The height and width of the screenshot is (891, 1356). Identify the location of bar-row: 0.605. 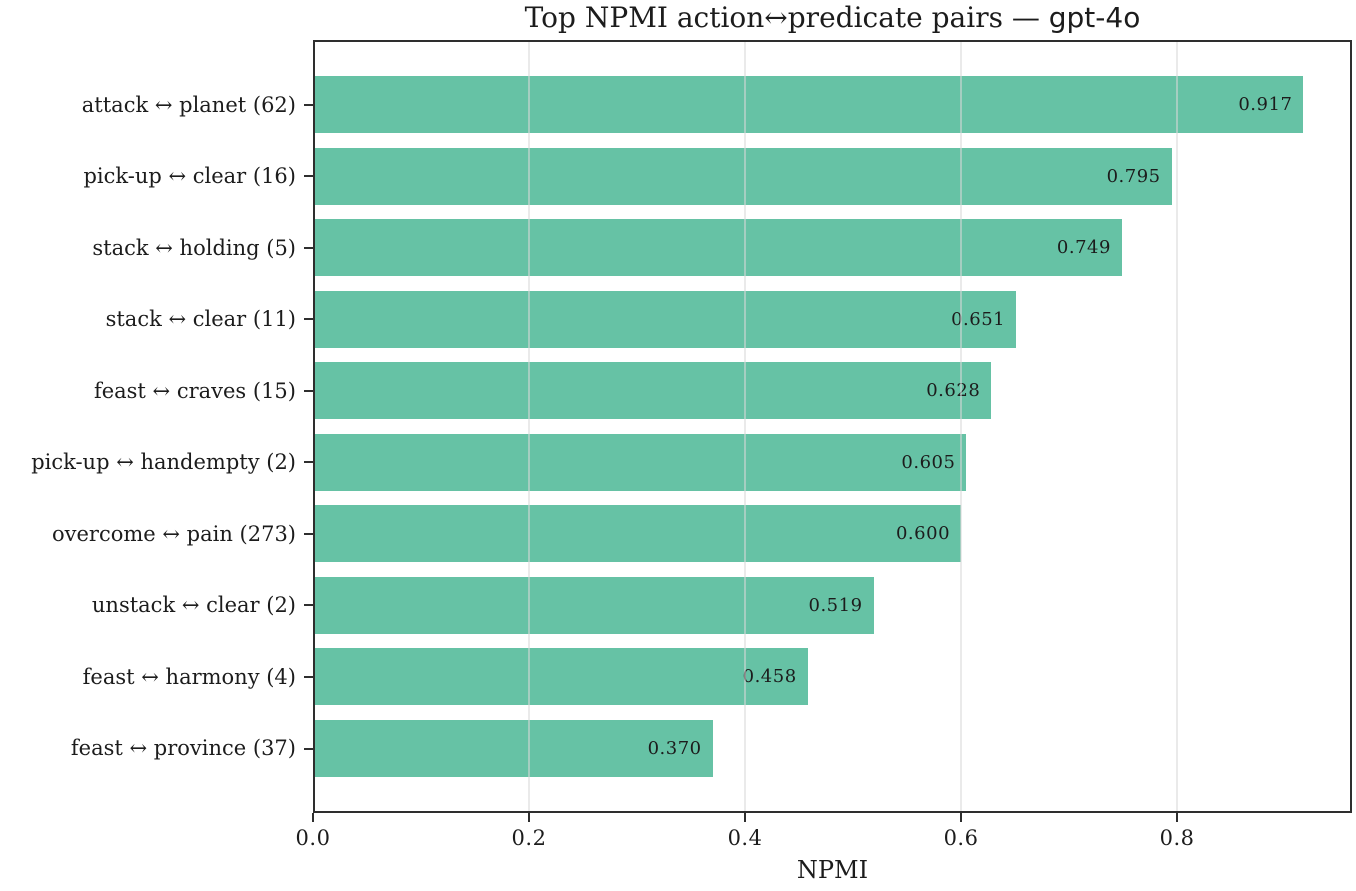
(832, 462).